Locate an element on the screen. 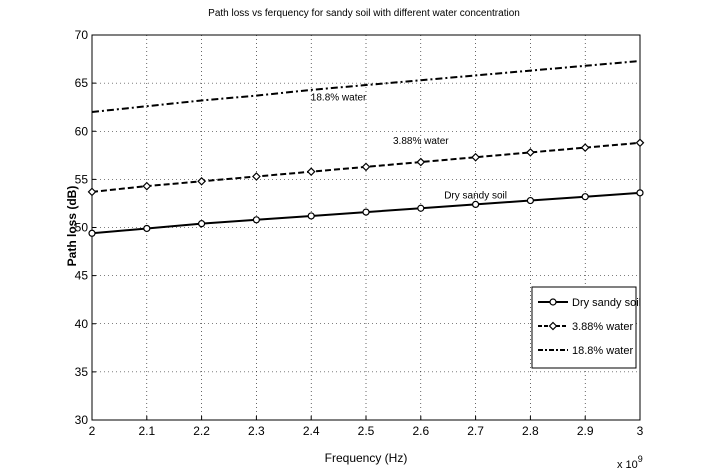  legend-box is located at coordinates (584, 327).